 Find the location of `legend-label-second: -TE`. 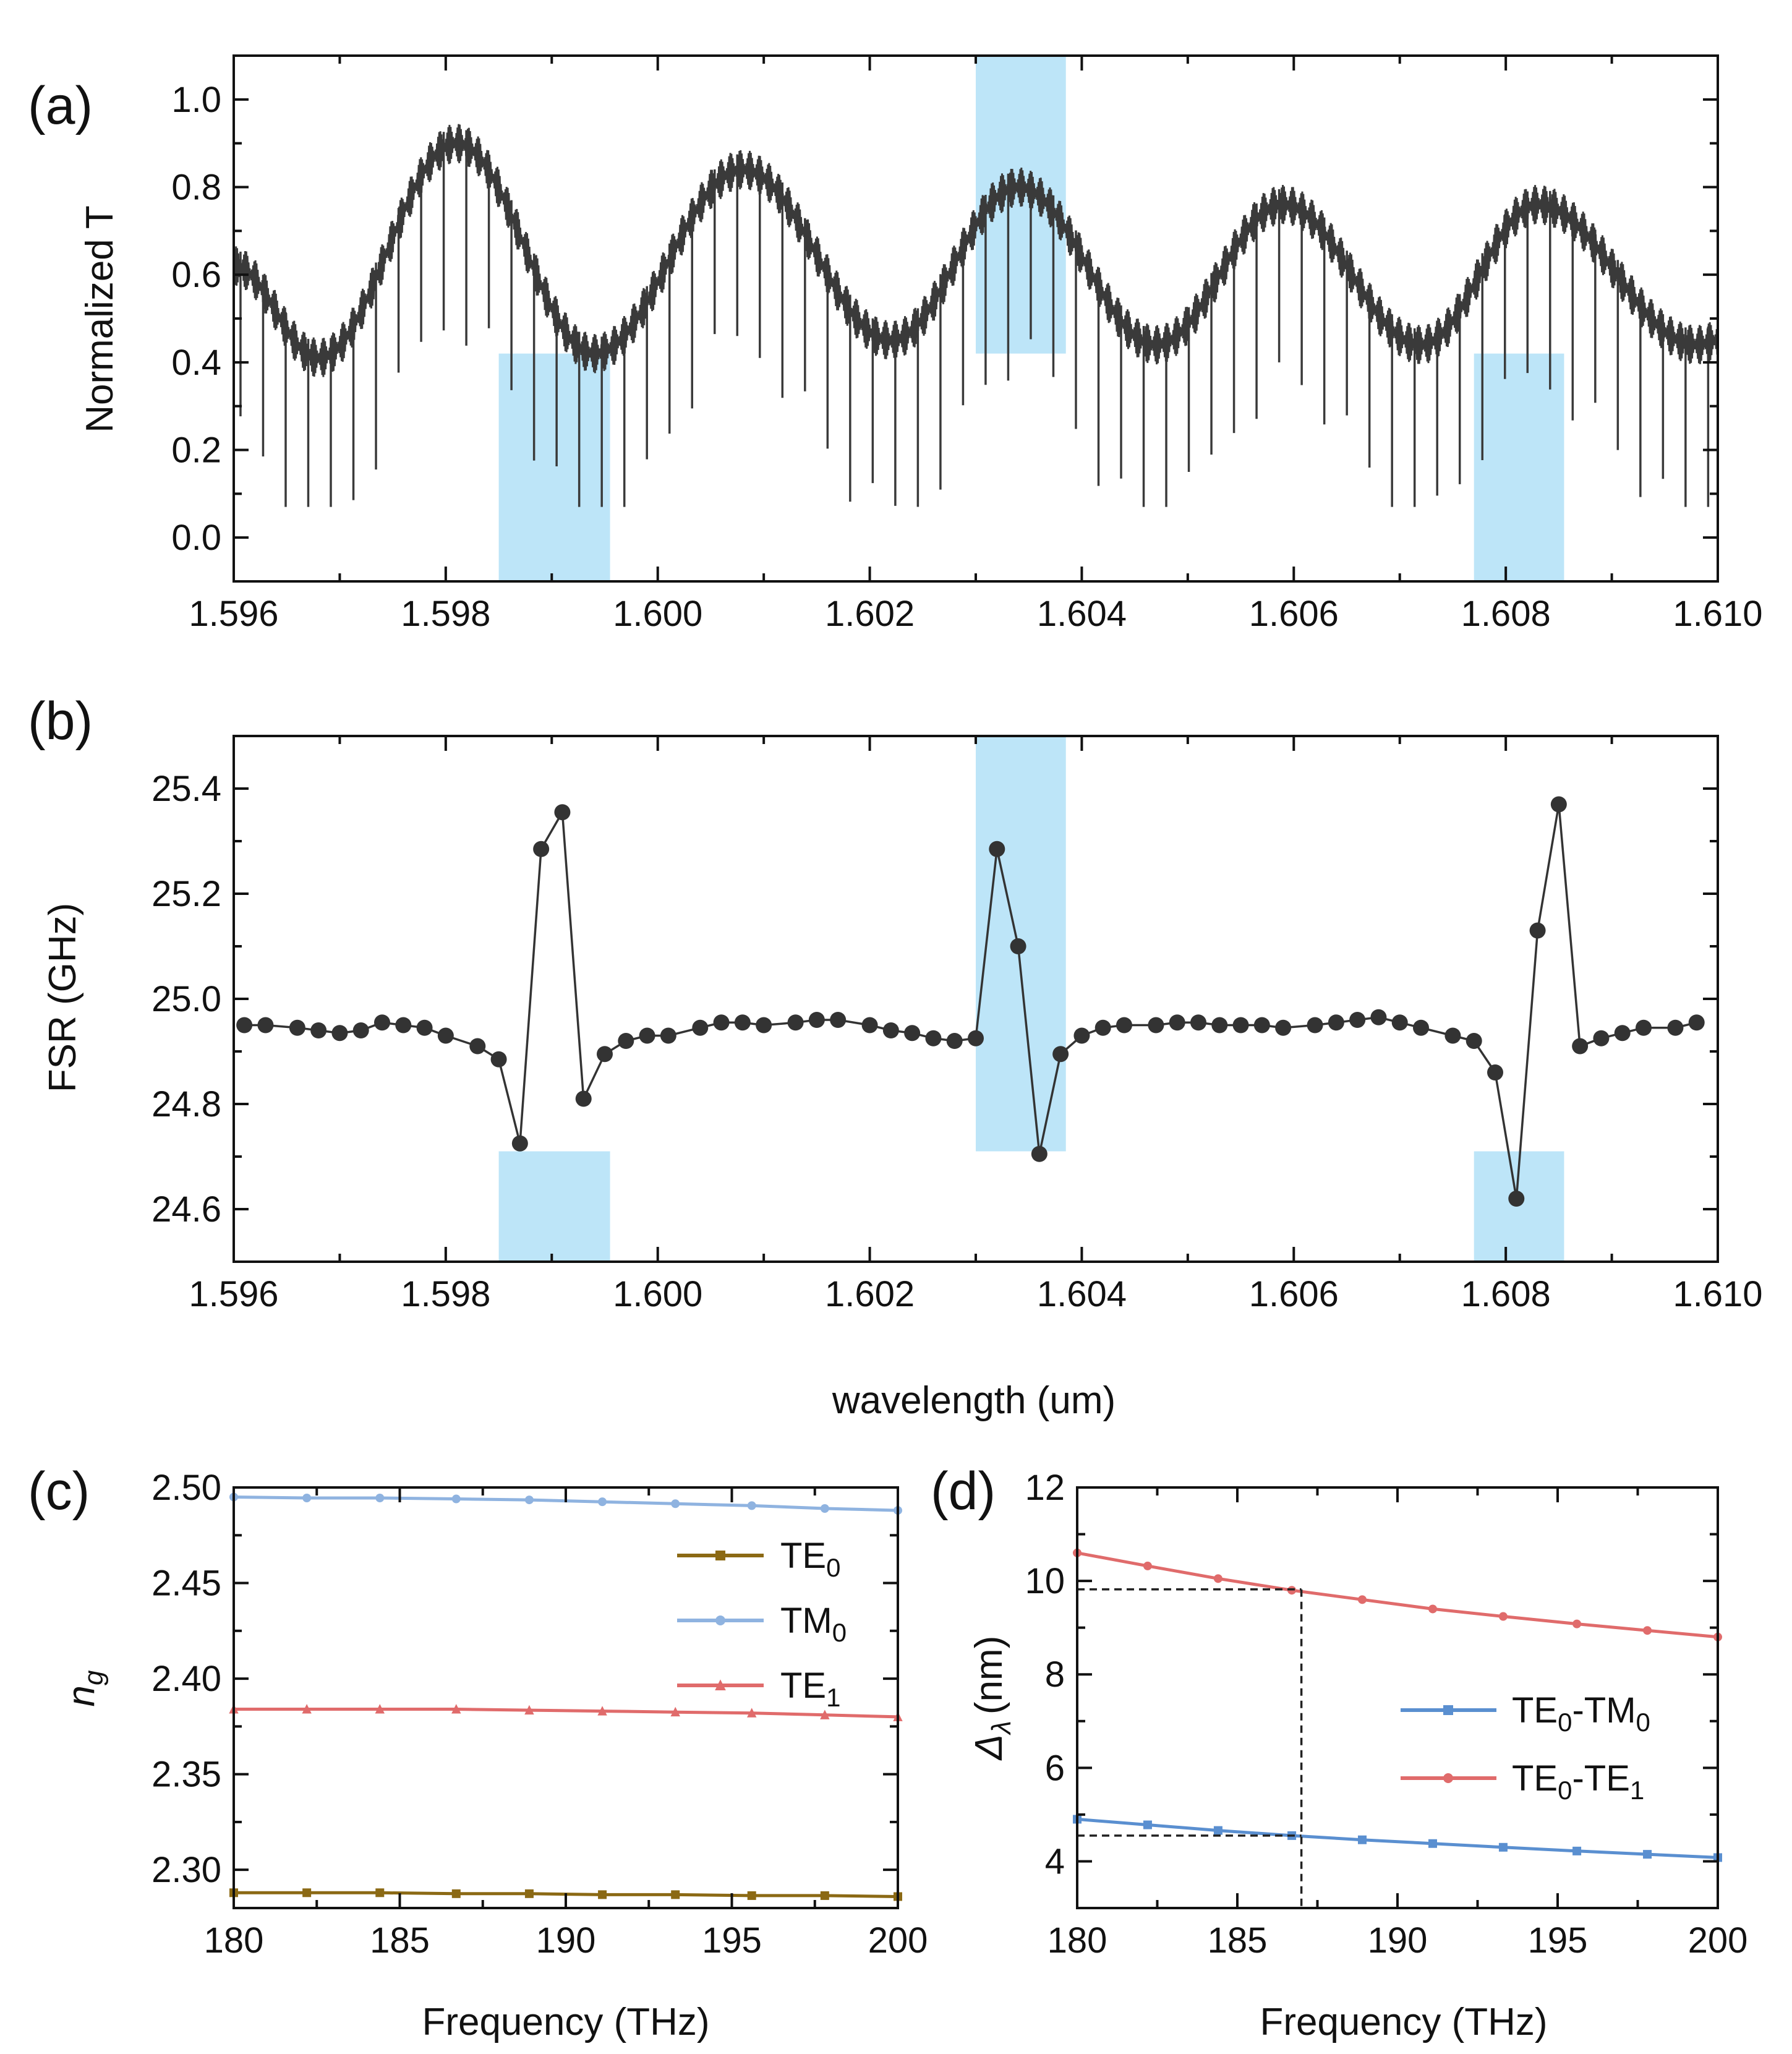

legend-label-second: -TE is located at coordinates (1600, 1778).